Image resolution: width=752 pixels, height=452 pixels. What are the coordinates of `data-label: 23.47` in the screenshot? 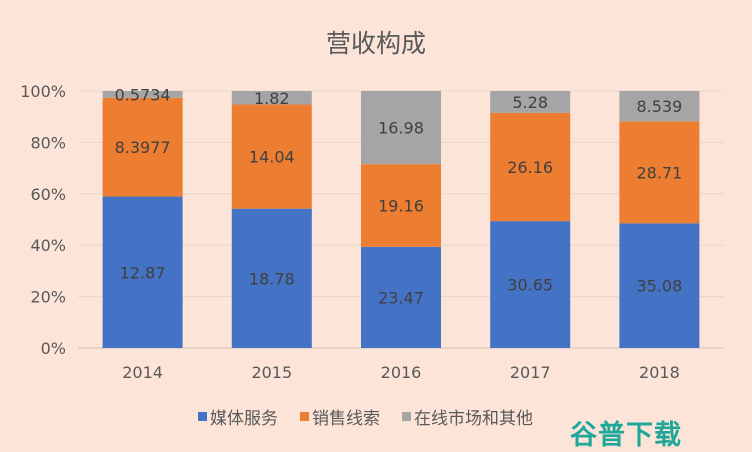 It's located at (401, 297).